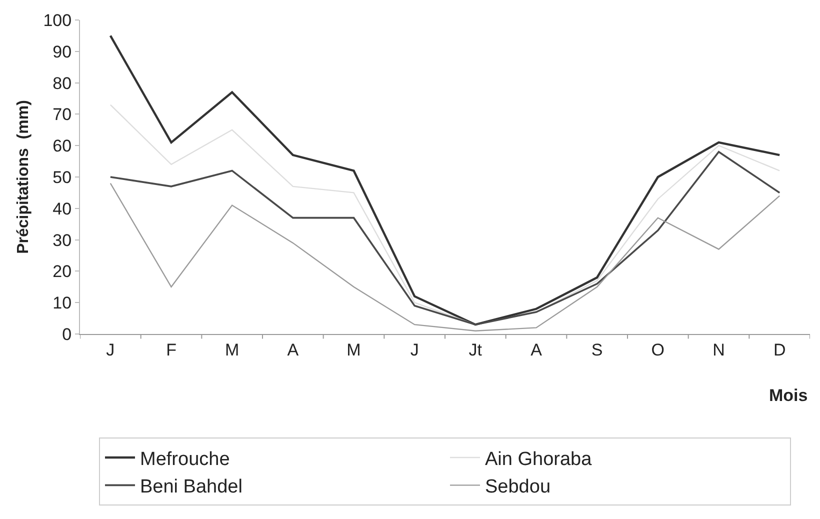  Describe the element at coordinates (62, 146) in the screenshot. I see `y-tick-label: 60` at that location.